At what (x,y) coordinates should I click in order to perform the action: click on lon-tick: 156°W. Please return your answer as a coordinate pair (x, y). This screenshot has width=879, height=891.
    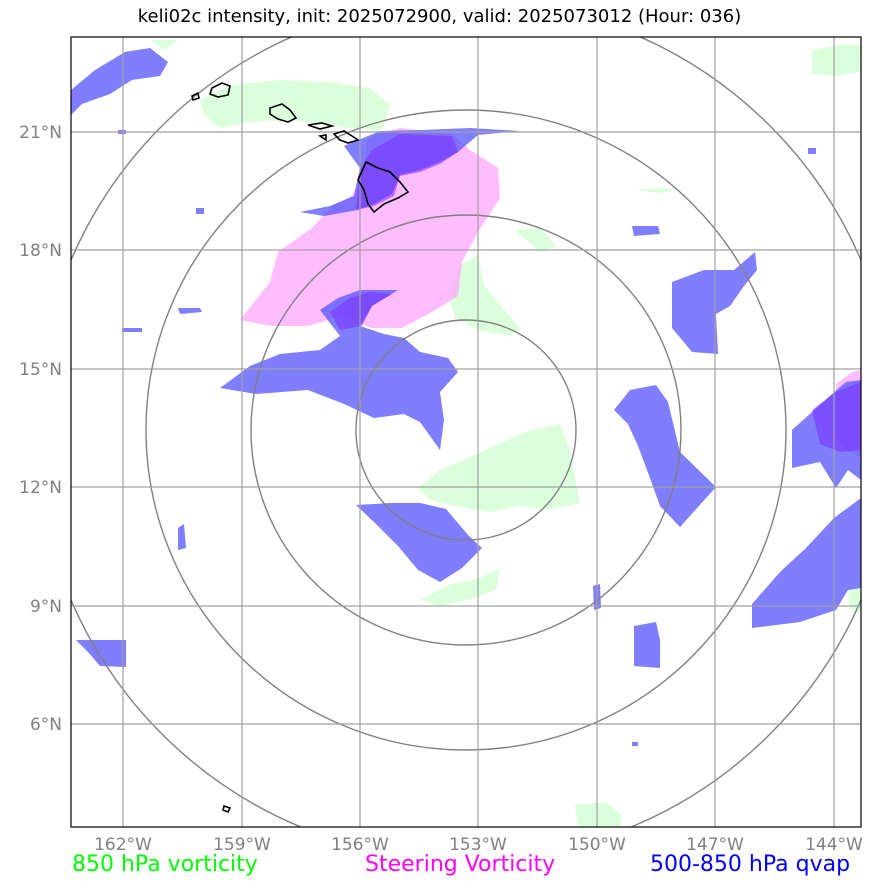
    Looking at the image, I should click on (360, 845).